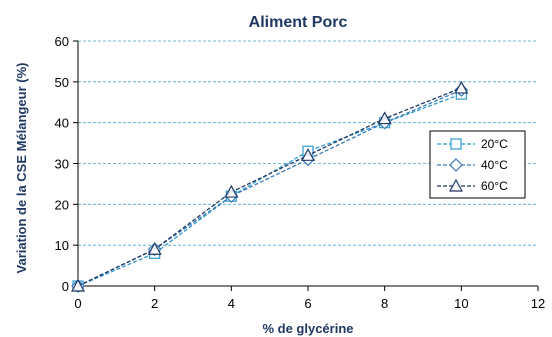 Image resolution: width=552 pixels, height=337 pixels. Describe the element at coordinates (384, 303) in the screenshot. I see `x-tick-label: 8` at that location.